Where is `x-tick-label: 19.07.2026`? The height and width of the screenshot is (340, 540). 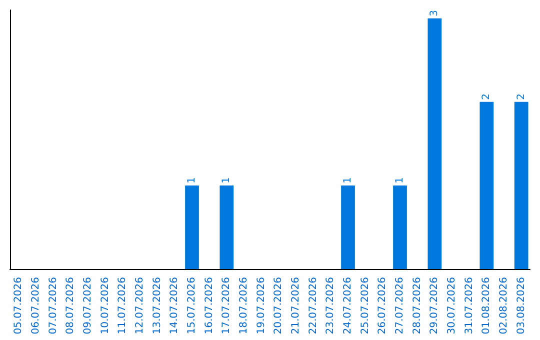
x-tick-label: 19.07.2026 is located at coordinates (261, 305).